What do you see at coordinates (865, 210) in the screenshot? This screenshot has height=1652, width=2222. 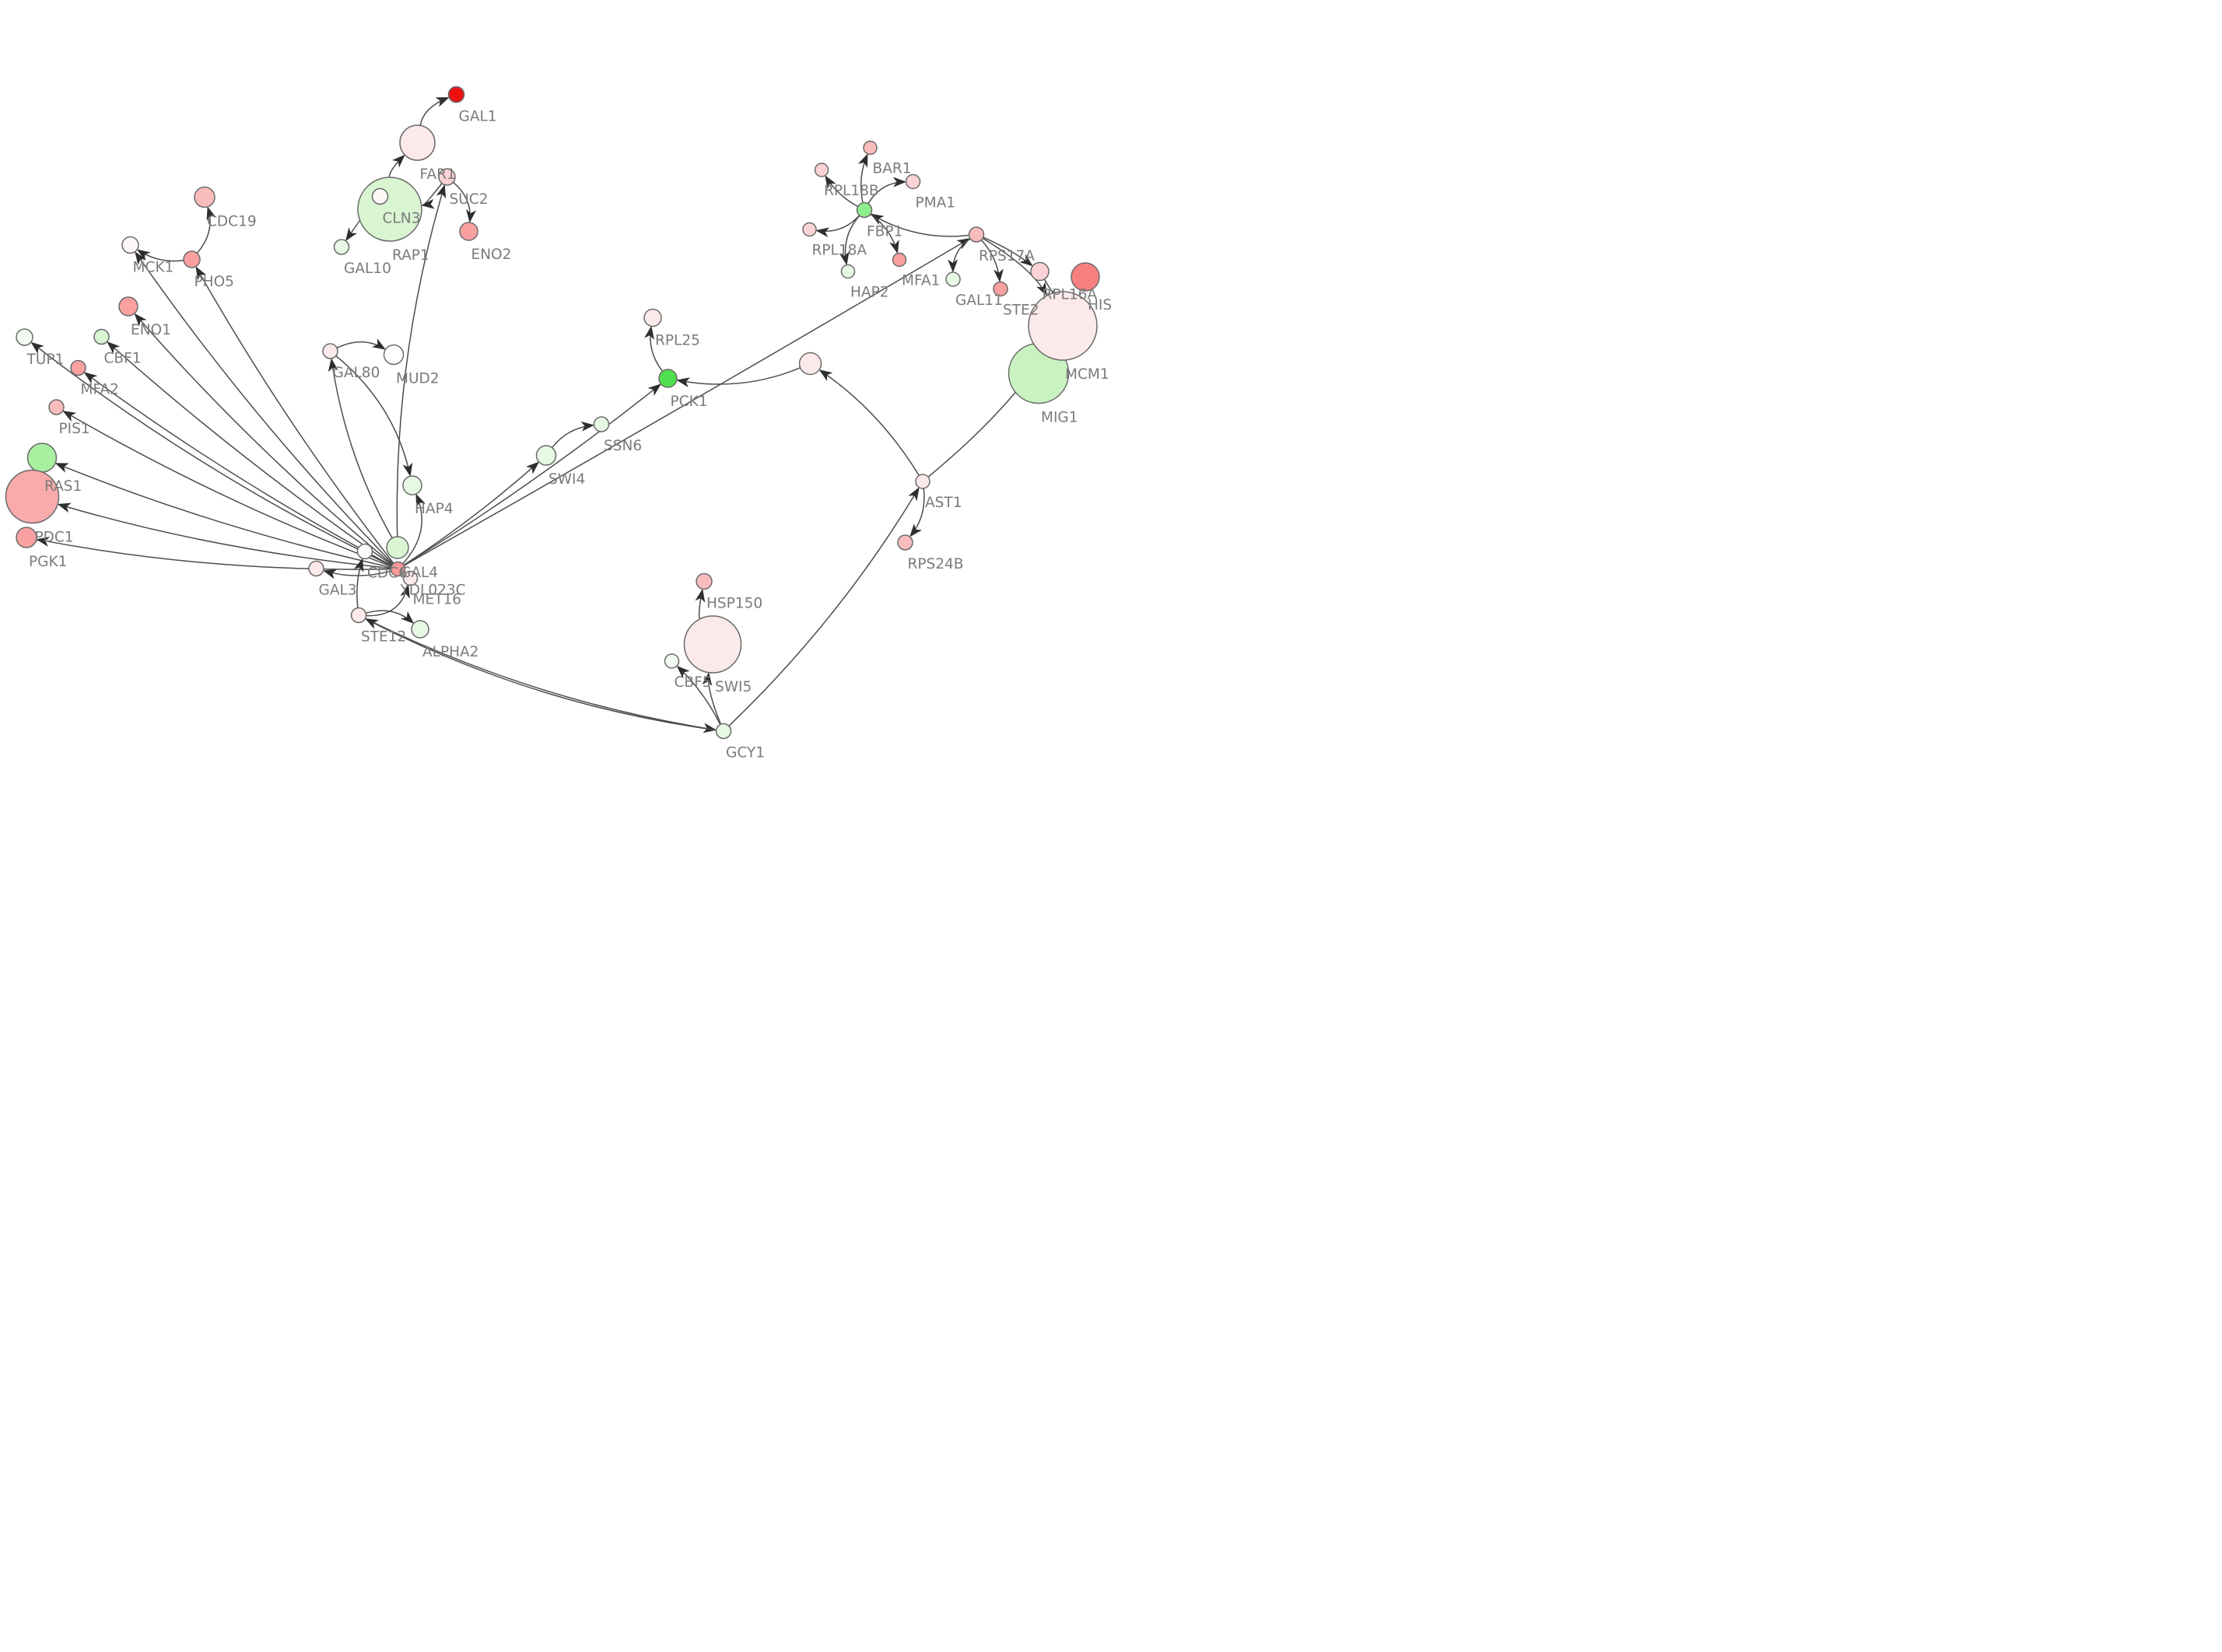 I see `node-FBP1` at bounding box center [865, 210].